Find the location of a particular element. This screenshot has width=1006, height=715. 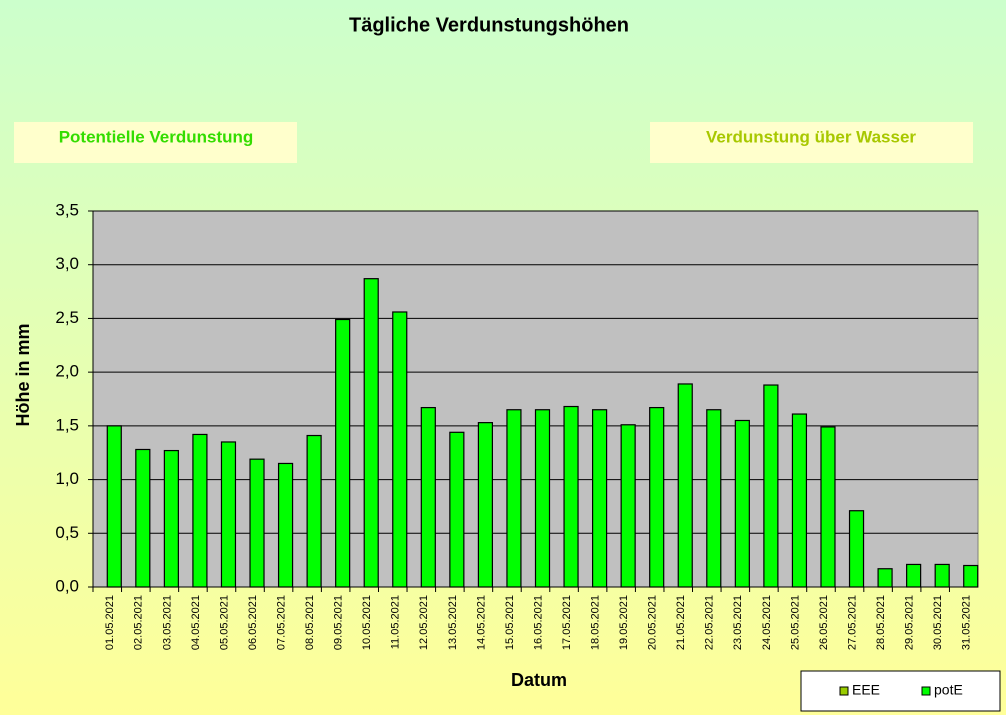

x-tick-label: 08.05.2021 is located at coordinates (310, 622).